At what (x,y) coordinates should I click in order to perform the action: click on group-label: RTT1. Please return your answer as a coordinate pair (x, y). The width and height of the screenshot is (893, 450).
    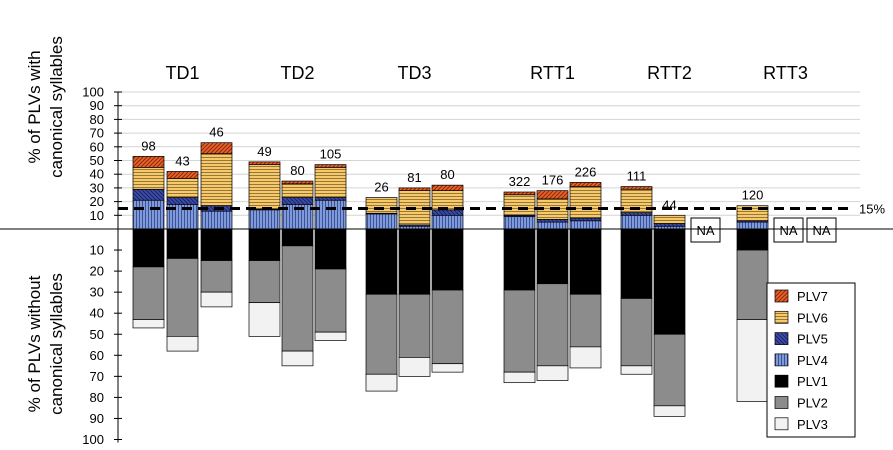
    Looking at the image, I should click on (552, 73).